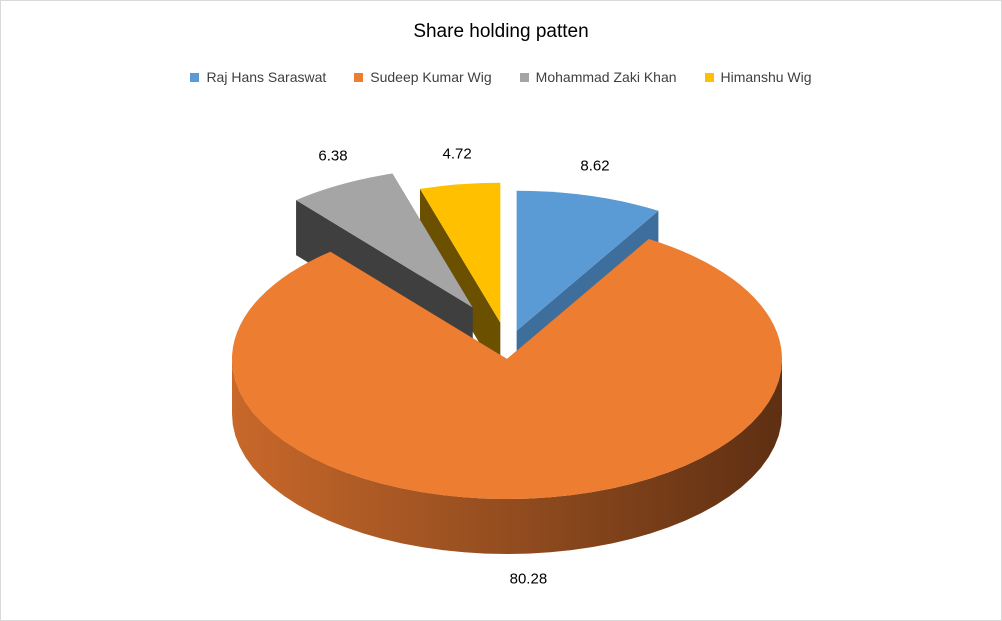  I want to click on legend-item-raj-hans-saraswat: Raj Hans Saraswat, so click(258, 77).